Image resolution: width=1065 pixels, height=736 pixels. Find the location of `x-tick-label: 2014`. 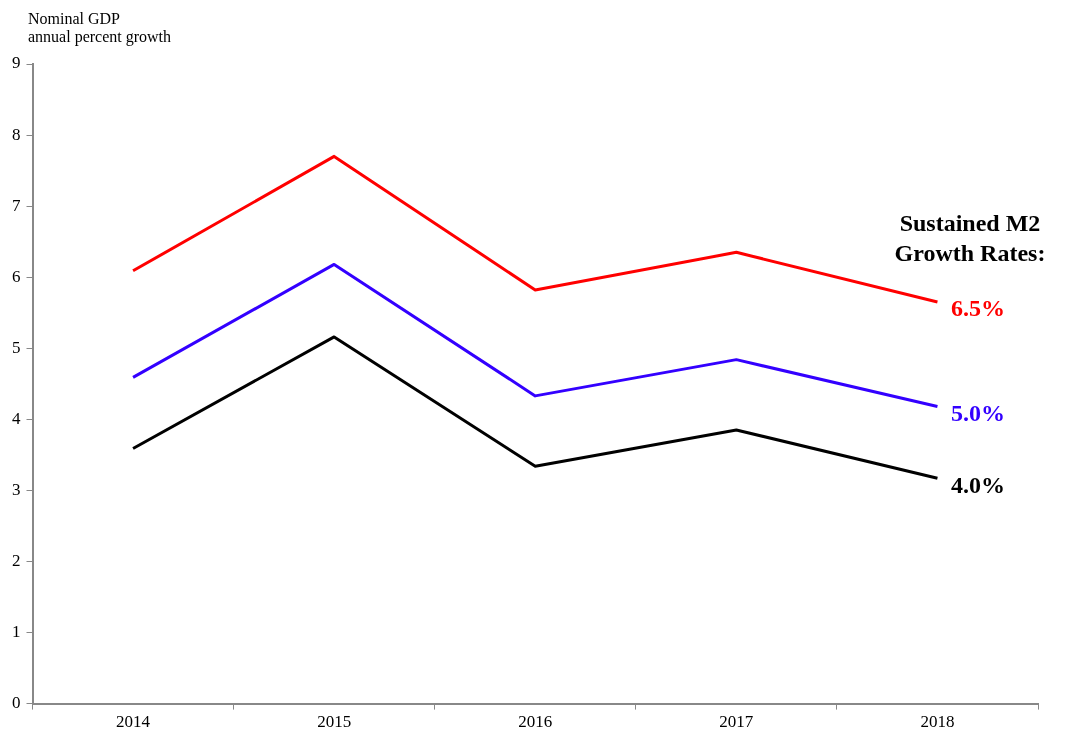

x-tick-label: 2014 is located at coordinates (133, 722).